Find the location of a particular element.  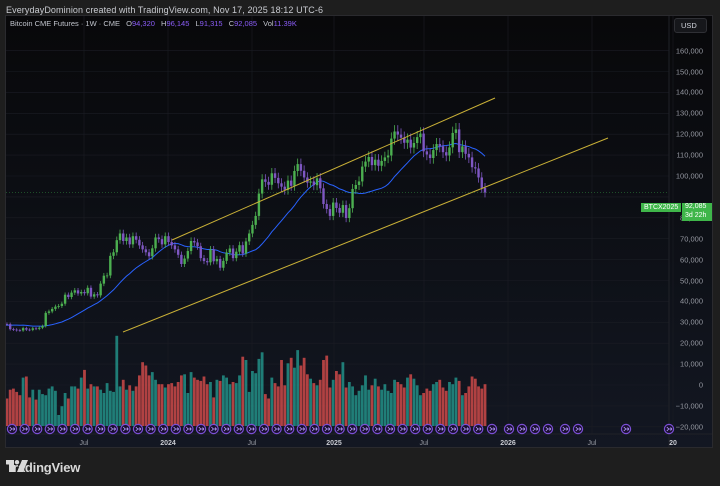

price-axis-label: 140,000 is located at coordinates (689, 92).